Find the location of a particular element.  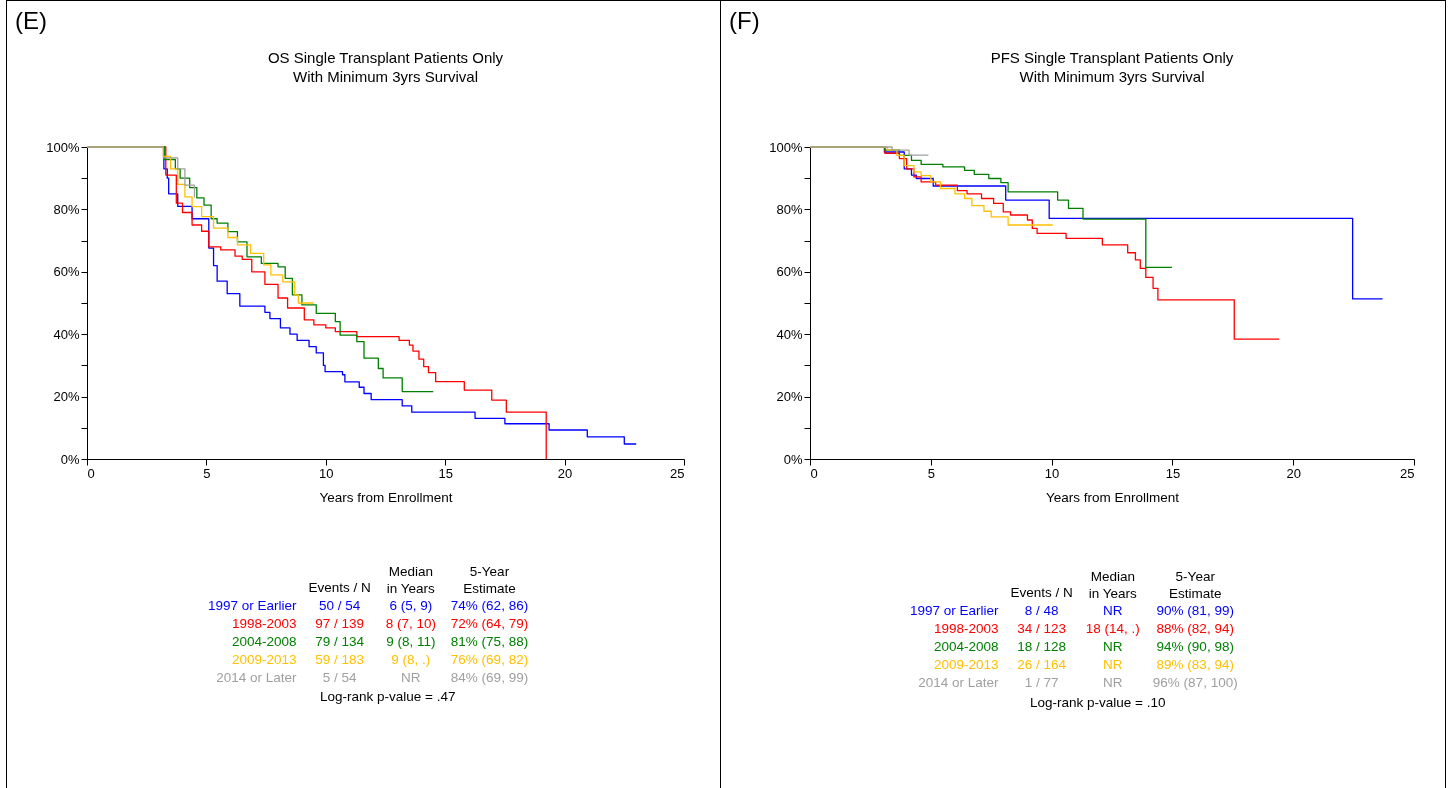

text: (E) is located at coordinates (31, 21).